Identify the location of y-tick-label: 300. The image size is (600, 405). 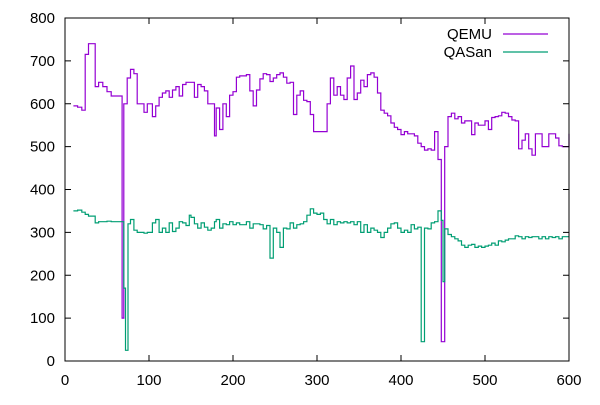
(42, 232).